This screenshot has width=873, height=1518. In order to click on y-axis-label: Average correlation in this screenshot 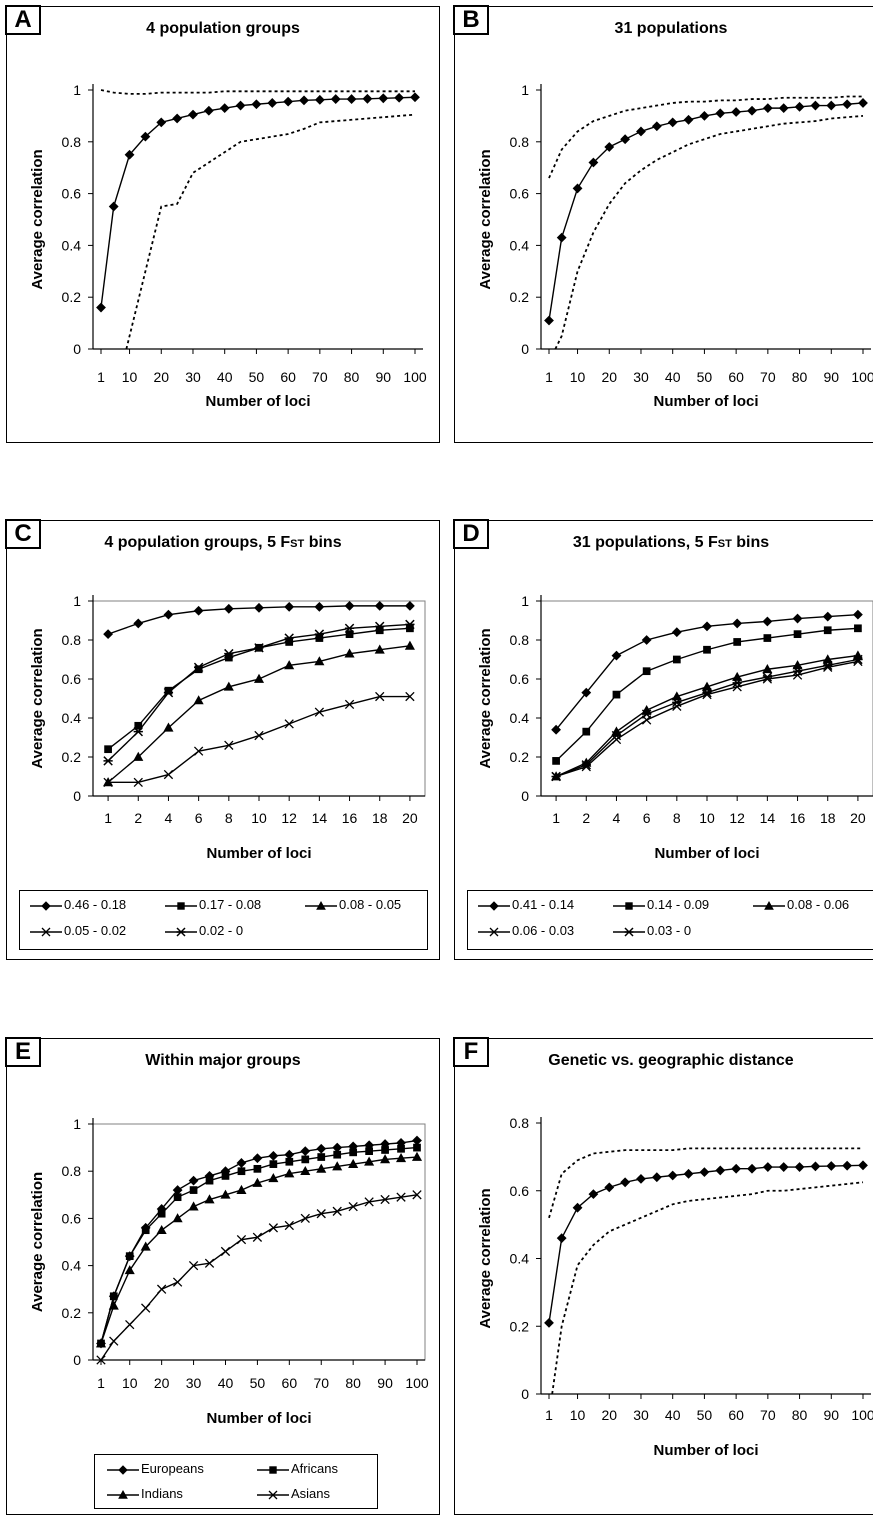, I will do `click(37, 219)`.